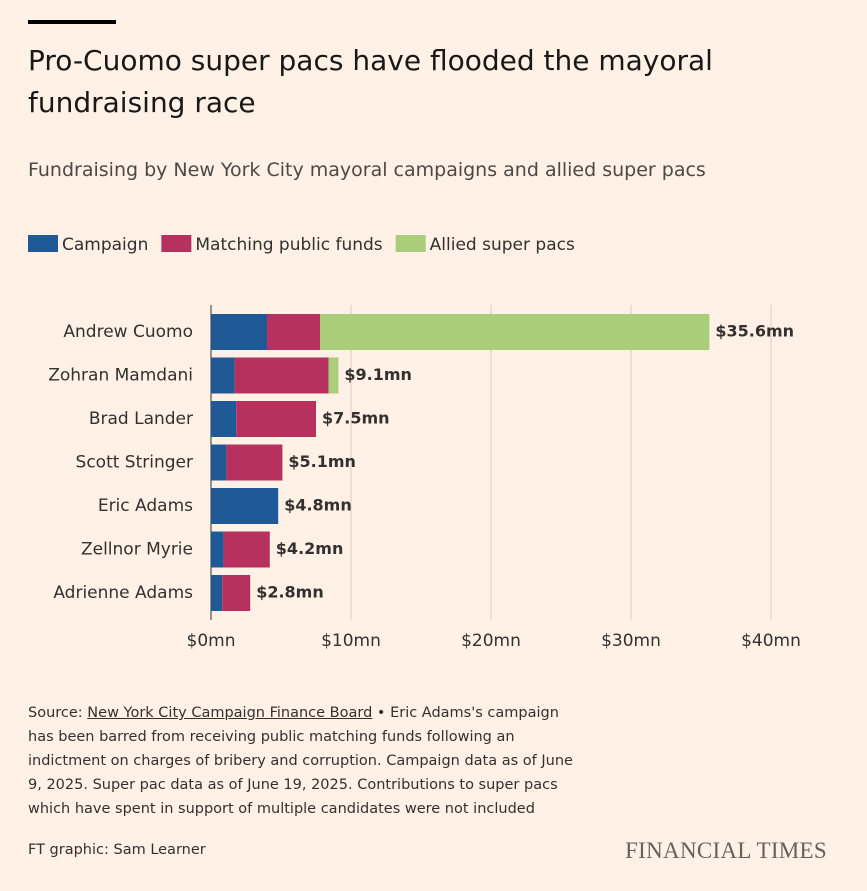  What do you see at coordinates (356, 418) in the screenshot?
I see `total-label: $7.5mn` at bounding box center [356, 418].